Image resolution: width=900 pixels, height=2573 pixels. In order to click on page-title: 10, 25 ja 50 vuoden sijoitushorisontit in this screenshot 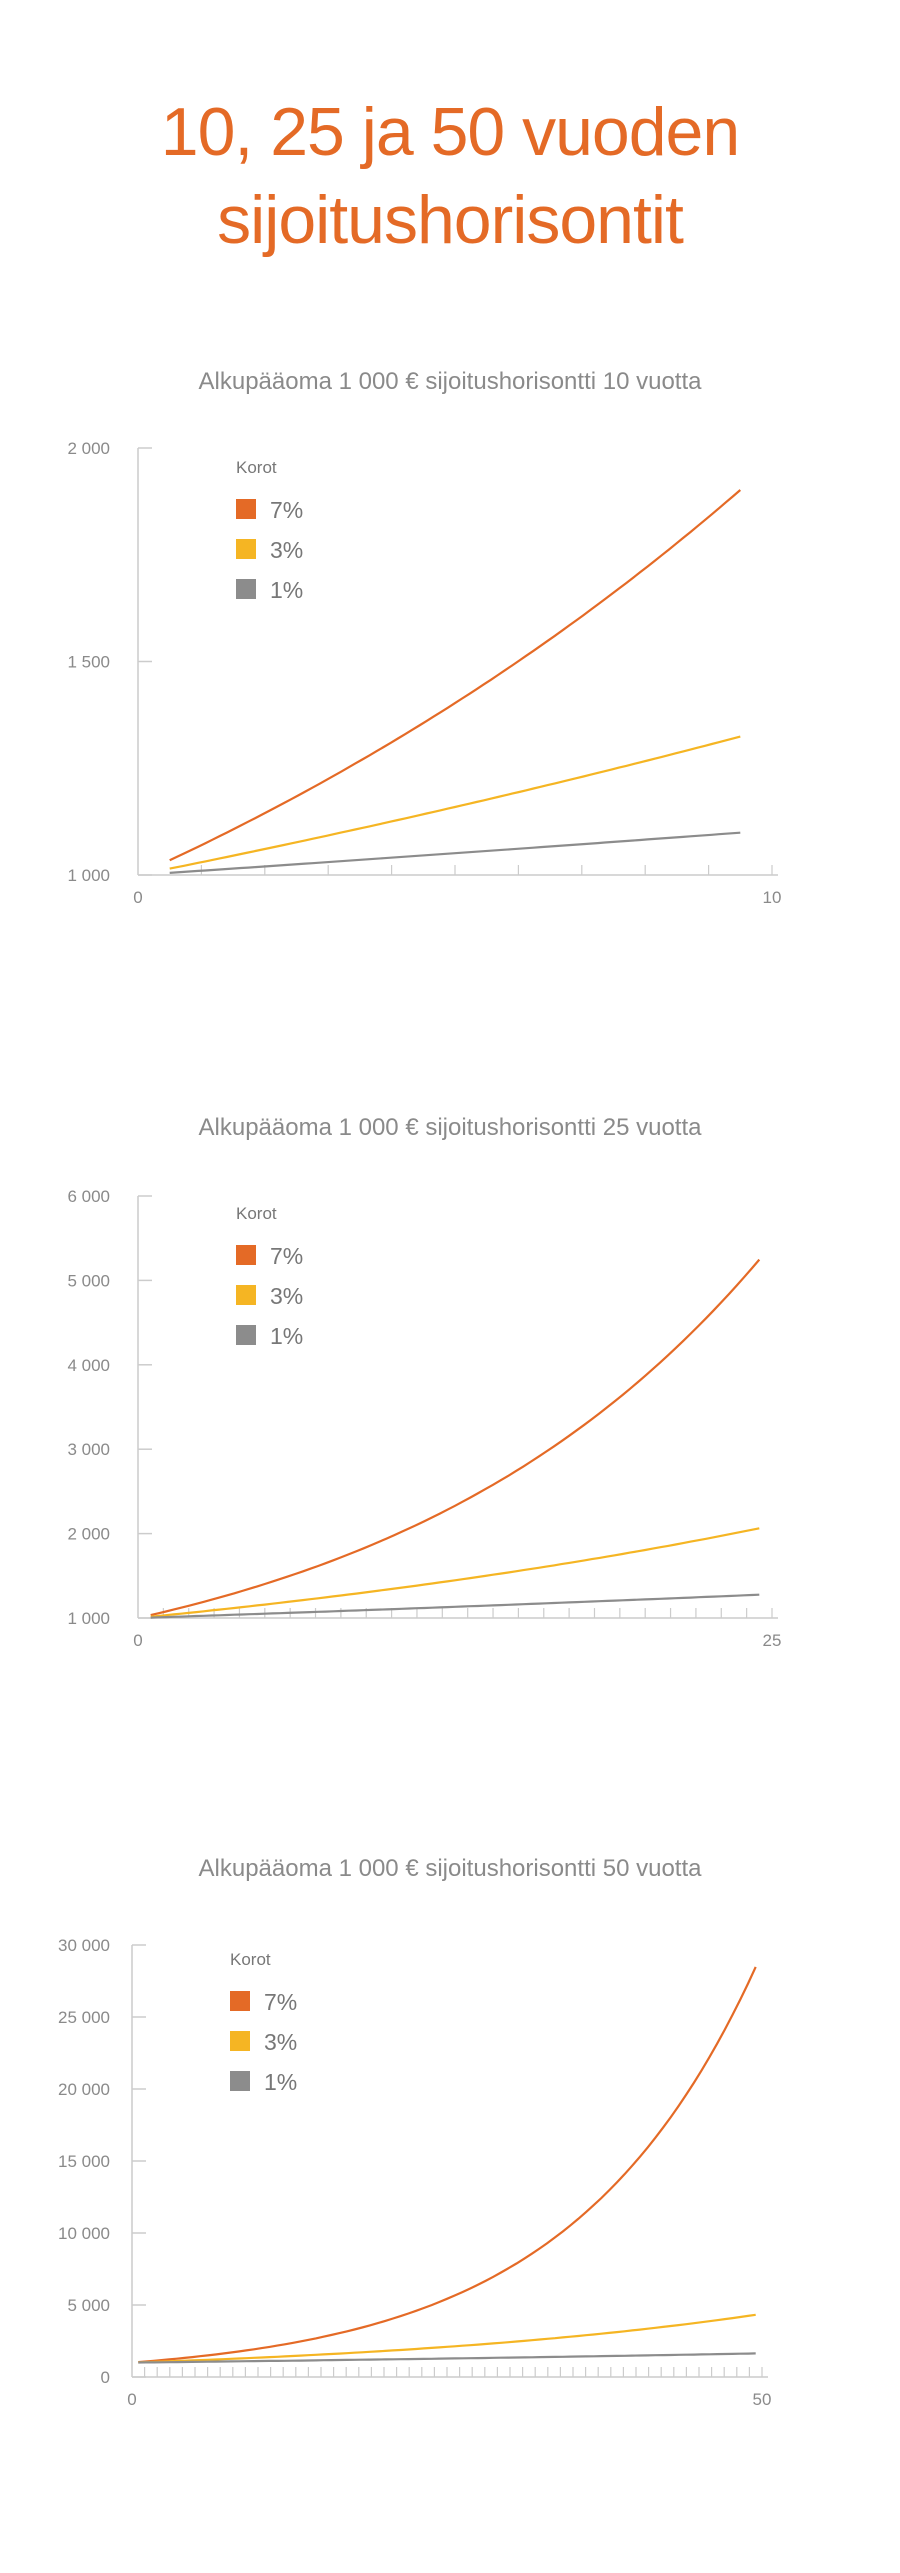, I will do `click(450, 176)`.